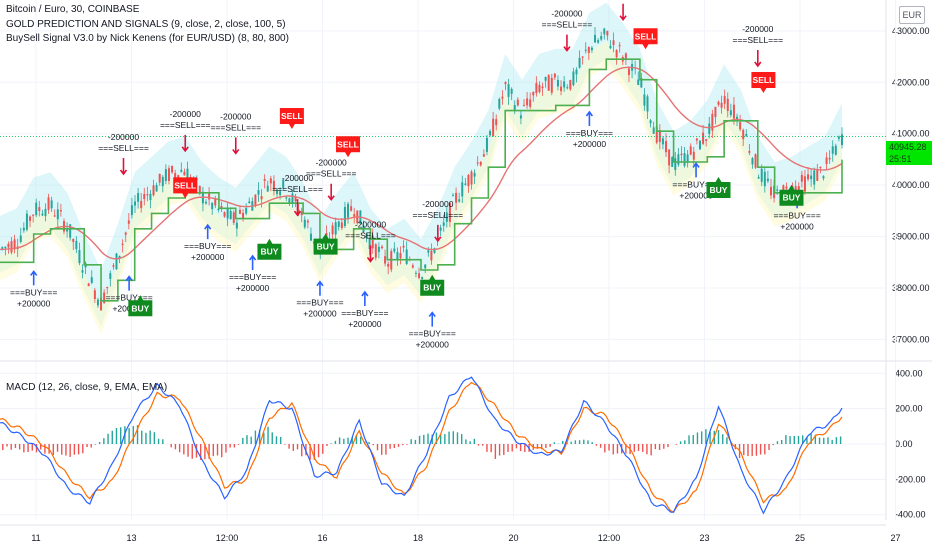 The width and height of the screenshot is (932, 555). I want to click on macd-legend: MACD (12, 26, close, 9, EMA, EMA), so click(86, 387).